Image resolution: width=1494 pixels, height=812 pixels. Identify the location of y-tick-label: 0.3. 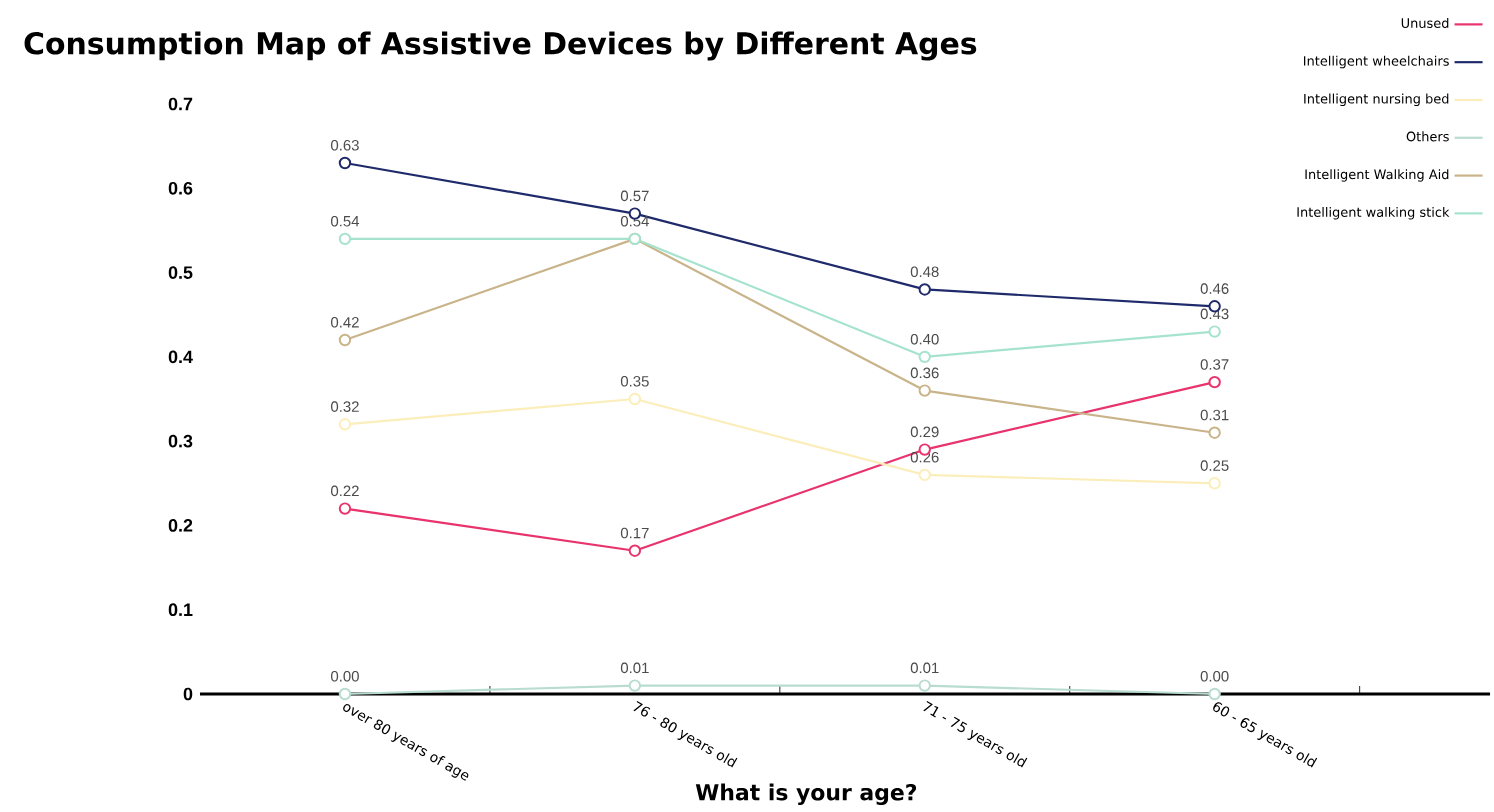
(180, 441).